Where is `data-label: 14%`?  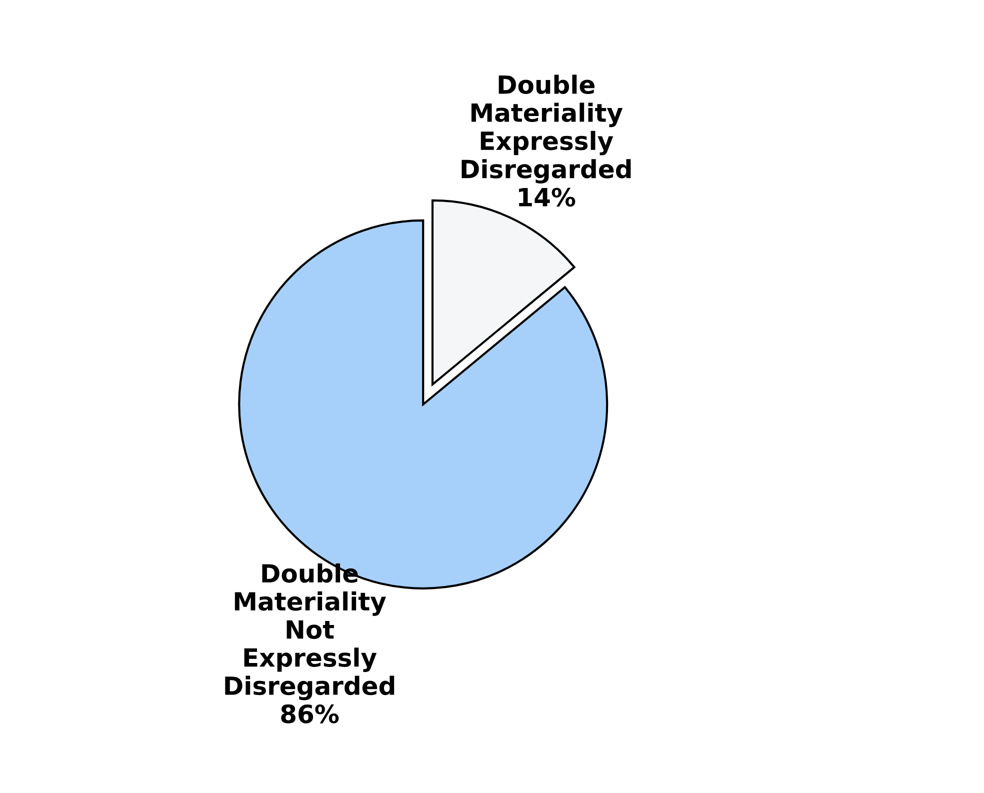
data-label: 14% is located at coordinates (547, 197).